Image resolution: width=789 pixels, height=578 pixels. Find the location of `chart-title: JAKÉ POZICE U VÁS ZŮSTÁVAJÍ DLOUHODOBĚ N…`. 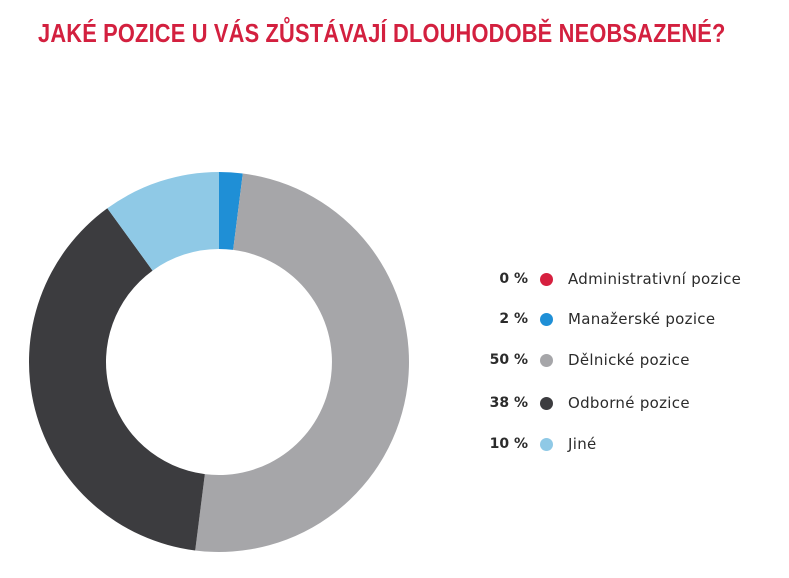

chart-title: JAKÉ POZICE U VÁS ZŮSTÁVAJÍ DLOUHODOBĚ N… is located at coordinates (382, 33).